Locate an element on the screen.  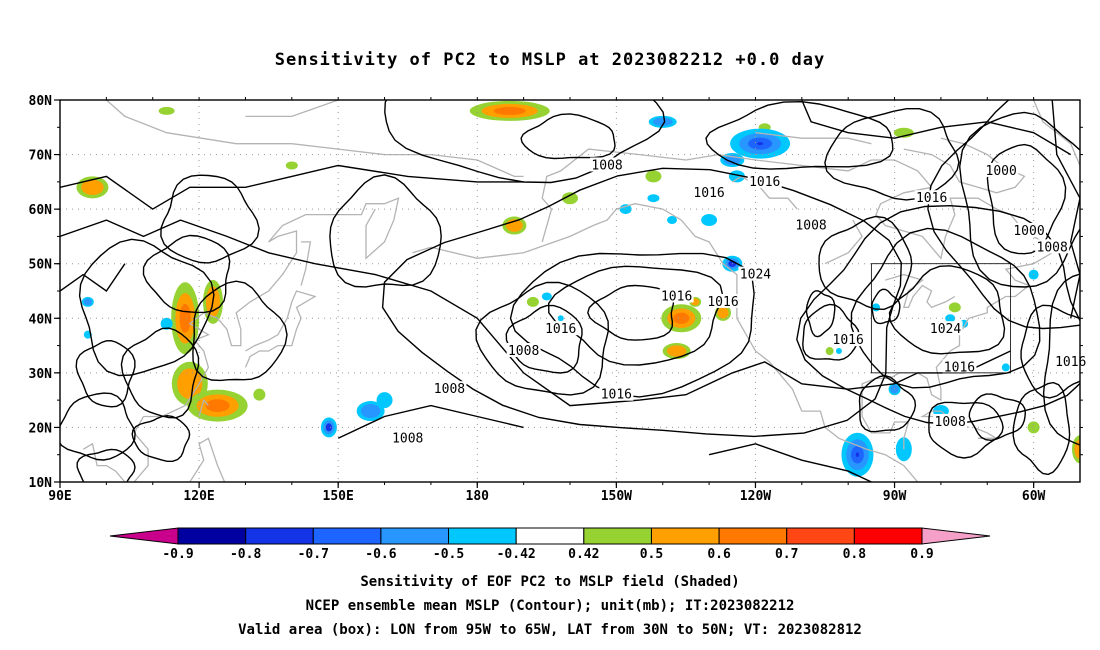
lat-label: 10N is located at coordinates (41, 483).